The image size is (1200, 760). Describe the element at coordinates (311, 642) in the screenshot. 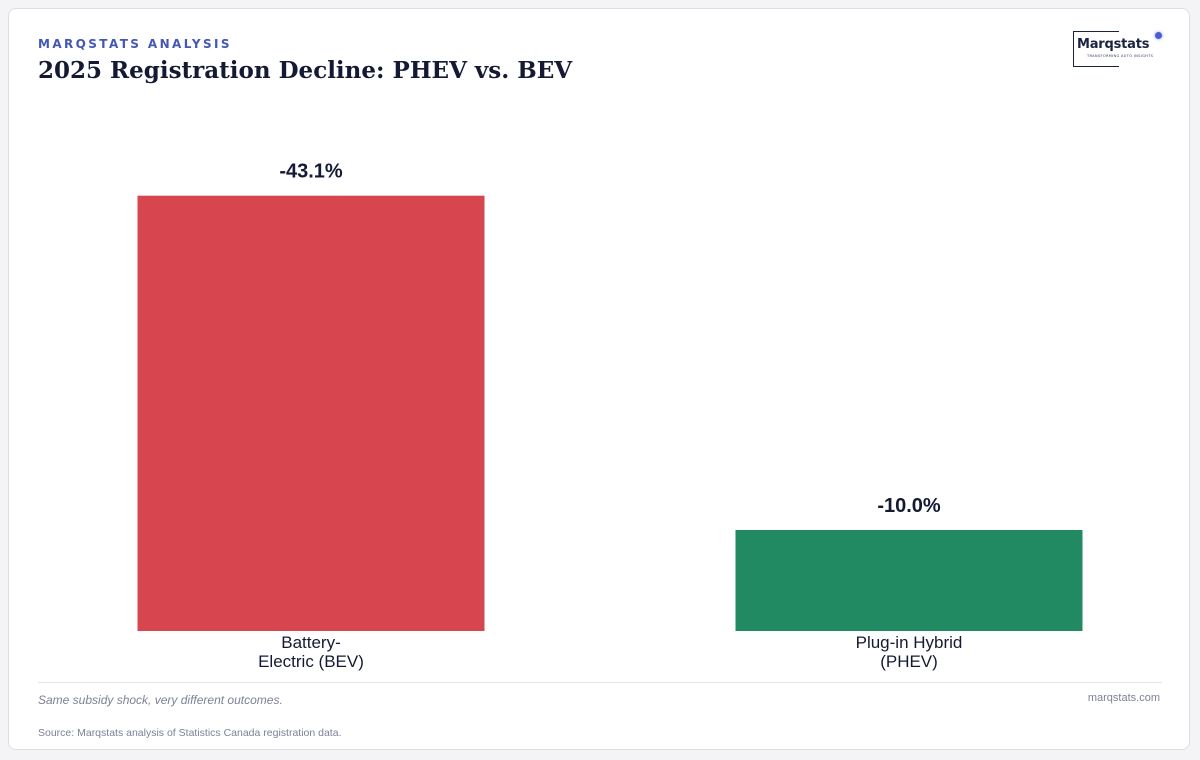

I see `category-label-bev-line1: Battery-` at that location.